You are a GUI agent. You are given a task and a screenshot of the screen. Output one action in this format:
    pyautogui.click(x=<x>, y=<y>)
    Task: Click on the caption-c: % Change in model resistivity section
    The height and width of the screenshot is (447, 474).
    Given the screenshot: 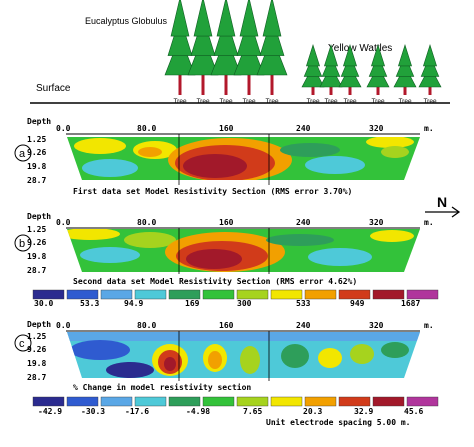 What is the action you would take?
    pyautogui.click(x=162, y=387)
    